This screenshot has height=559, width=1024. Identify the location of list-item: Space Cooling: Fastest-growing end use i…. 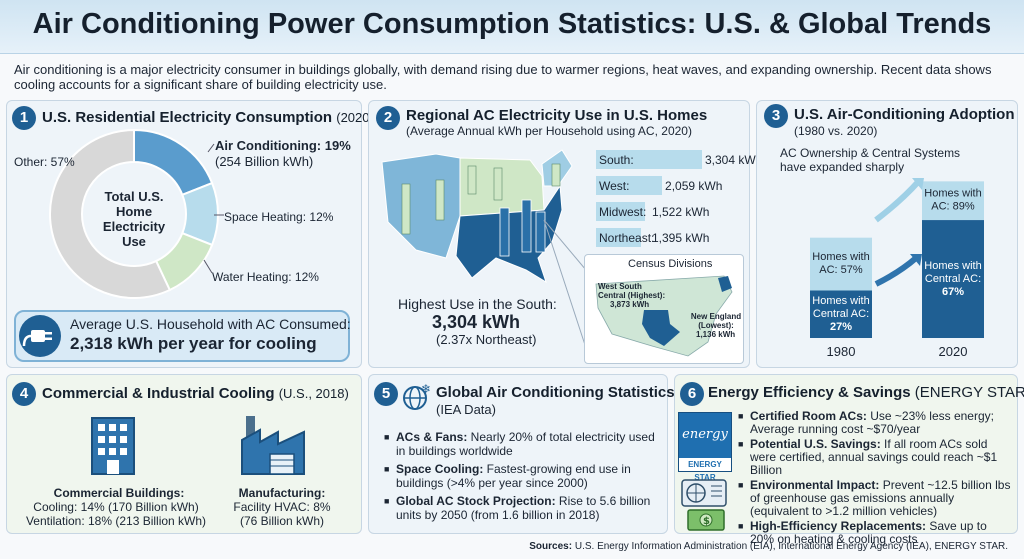
(522, 476).